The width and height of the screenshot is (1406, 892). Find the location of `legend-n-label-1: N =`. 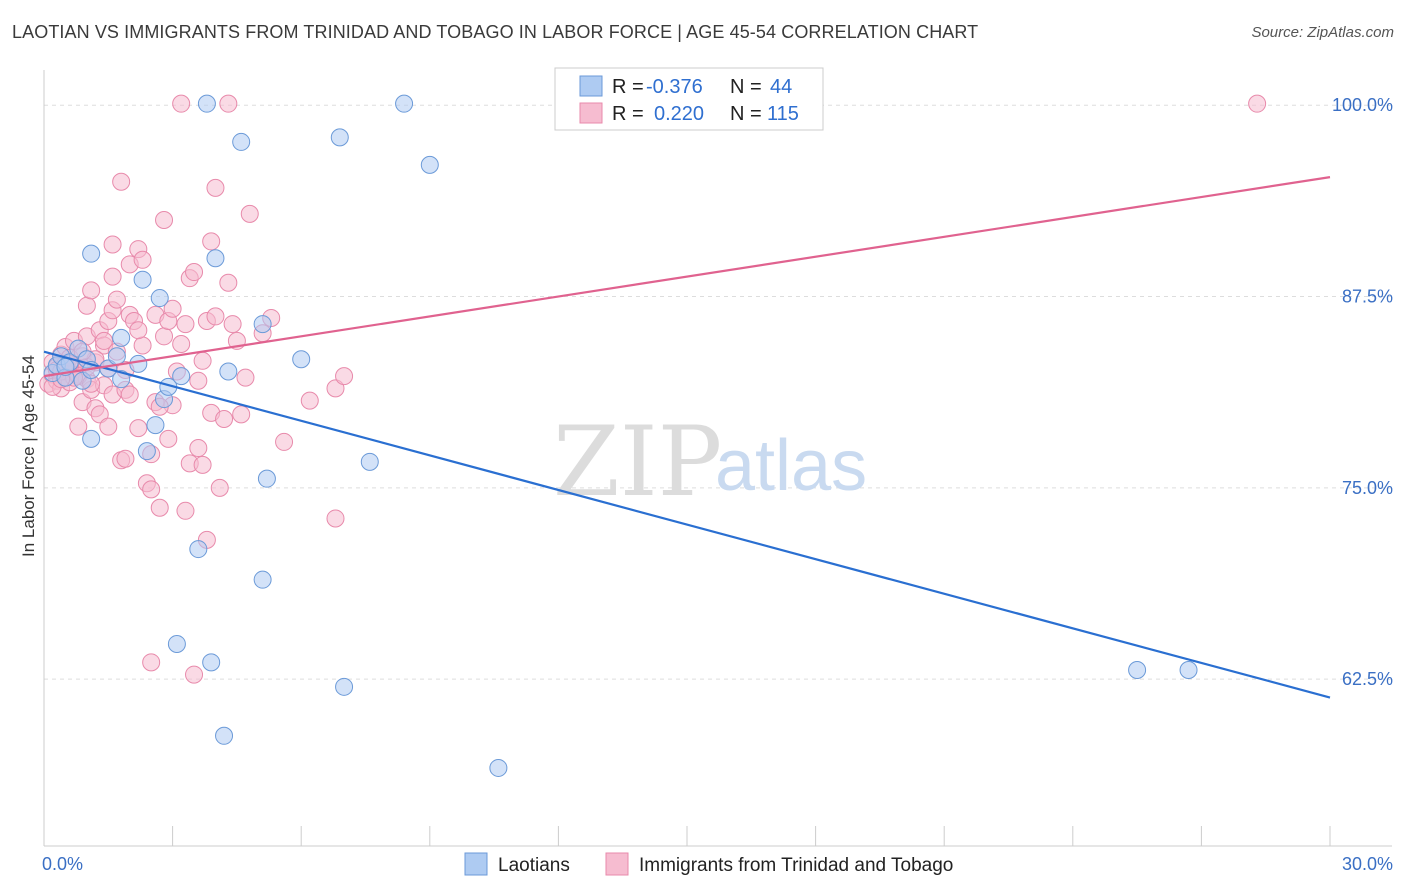

legend-n-label-1: N = is located at coordinates (746, 87).